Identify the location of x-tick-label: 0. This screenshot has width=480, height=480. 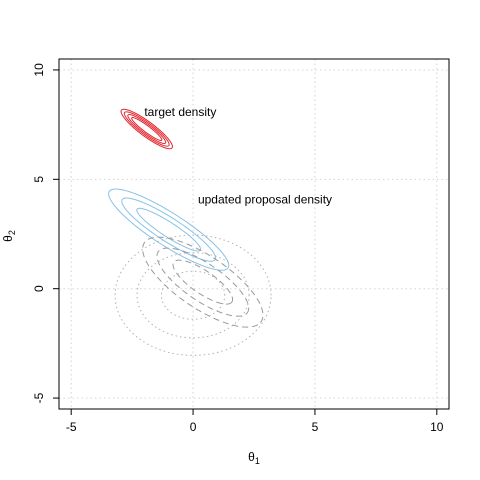
(193, 427).